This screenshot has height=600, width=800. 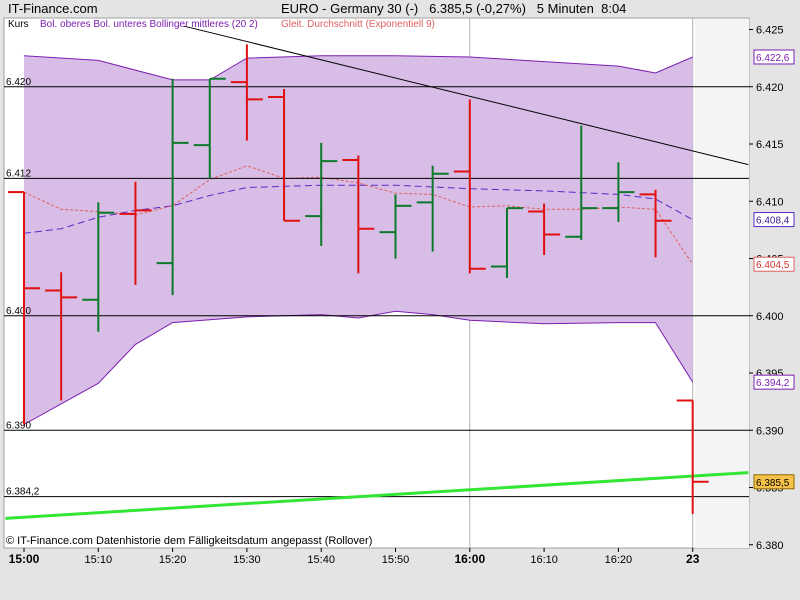 I want to click on y-tick-label: 6.425, so click(x=770, y=31).